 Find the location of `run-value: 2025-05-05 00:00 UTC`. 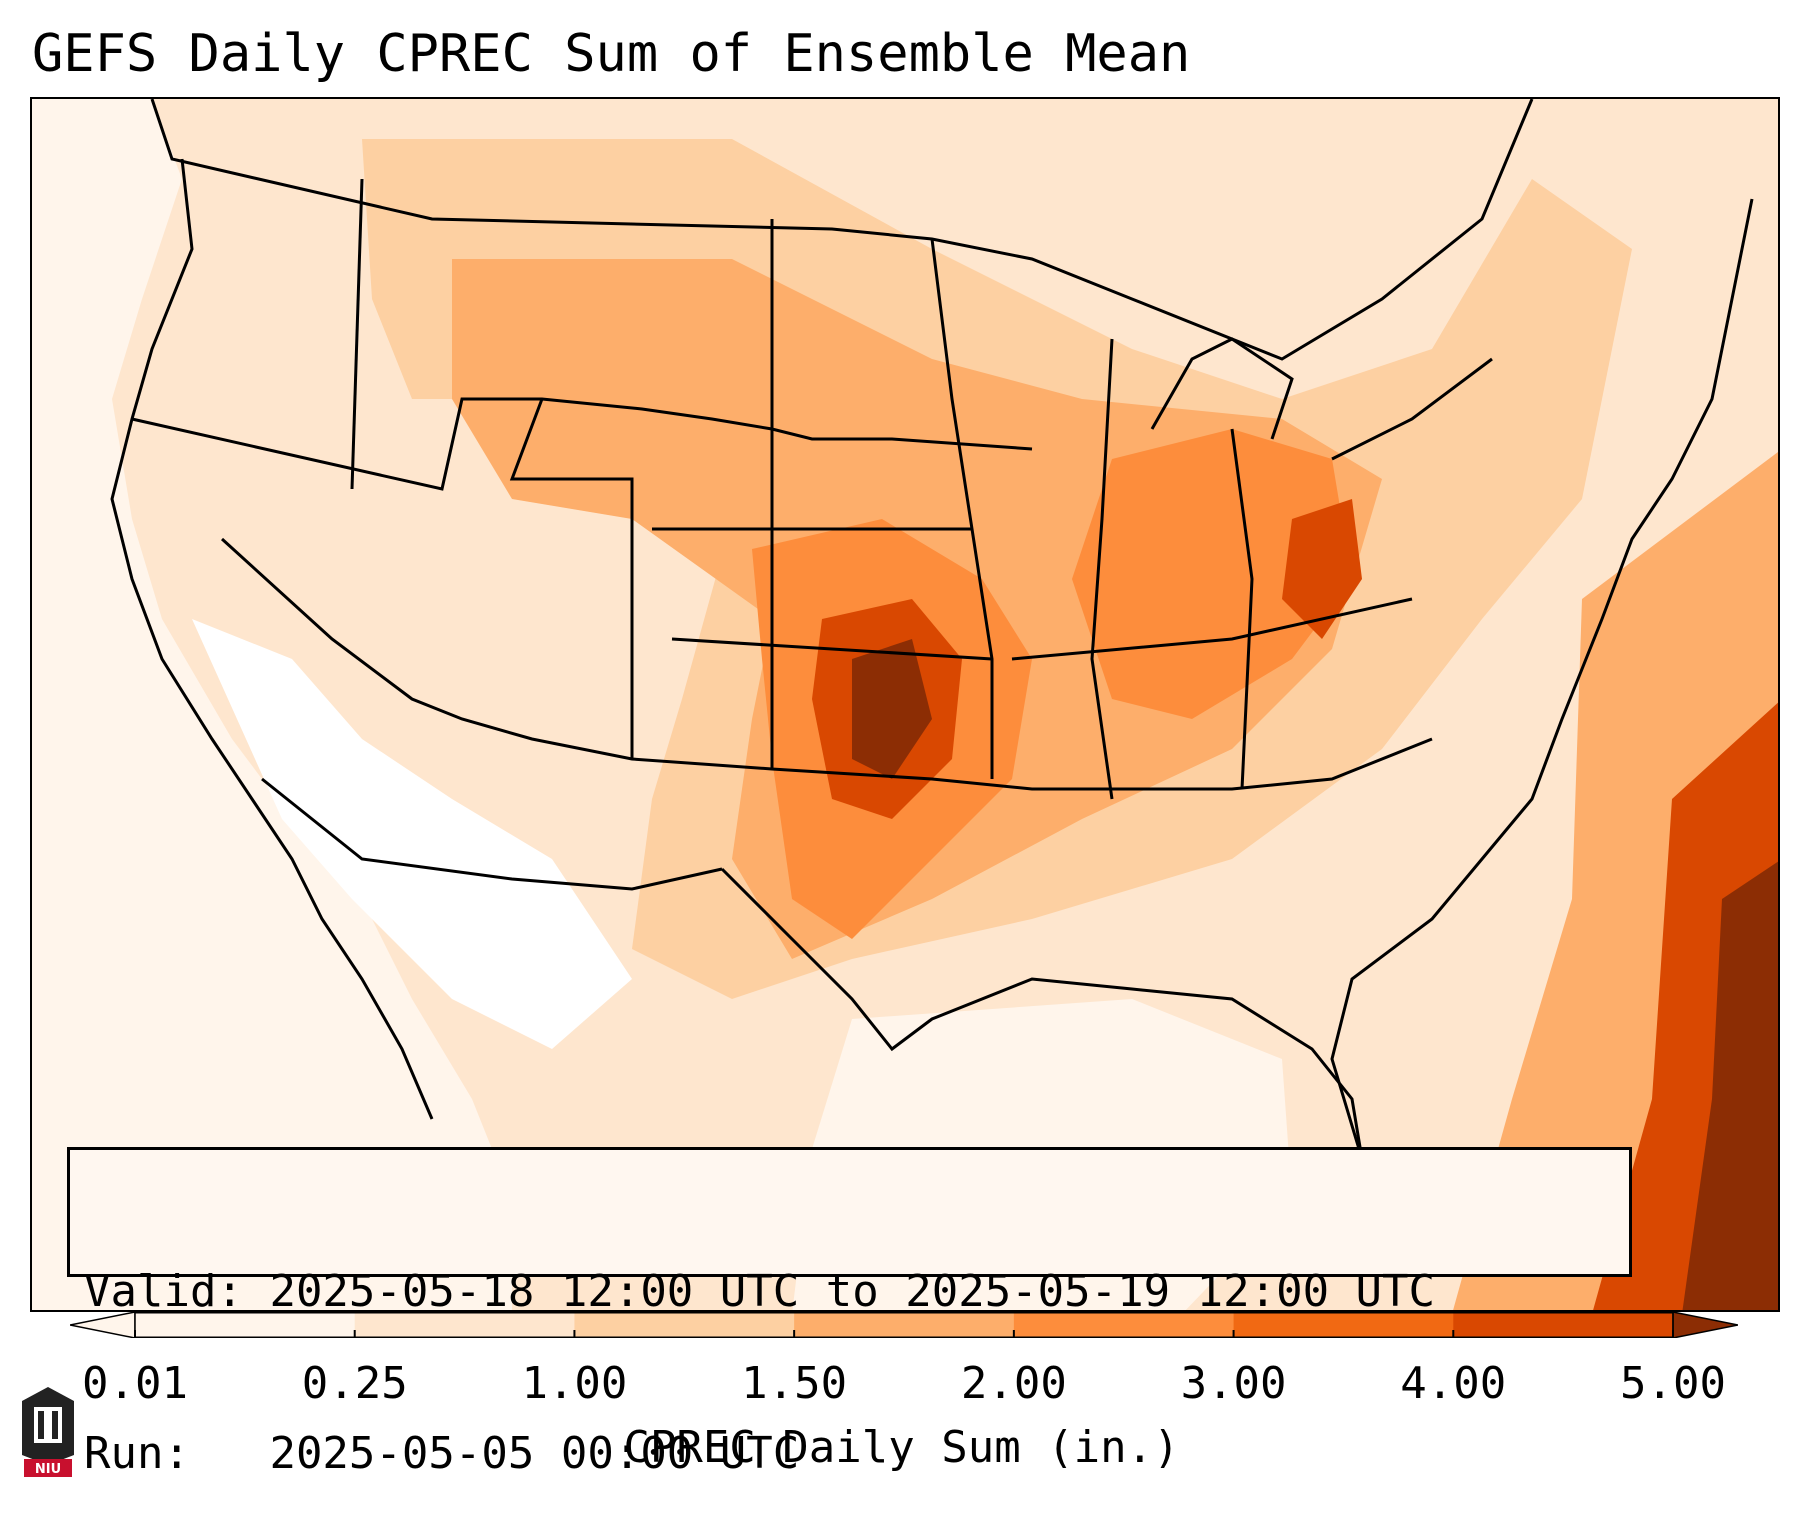

run-value: 2025-05-05 00:00 UTC is located at coordinates (534, 1453).